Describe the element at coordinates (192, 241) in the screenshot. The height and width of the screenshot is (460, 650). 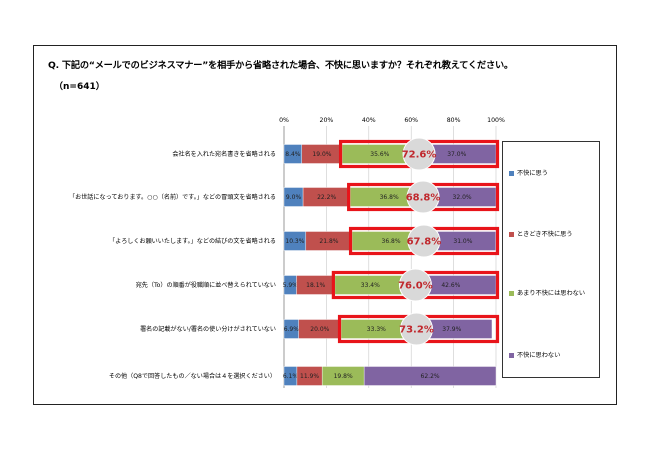
I see `category-label: 「よろしくお願いいたします。」などの結びの文を省略される` at that location.